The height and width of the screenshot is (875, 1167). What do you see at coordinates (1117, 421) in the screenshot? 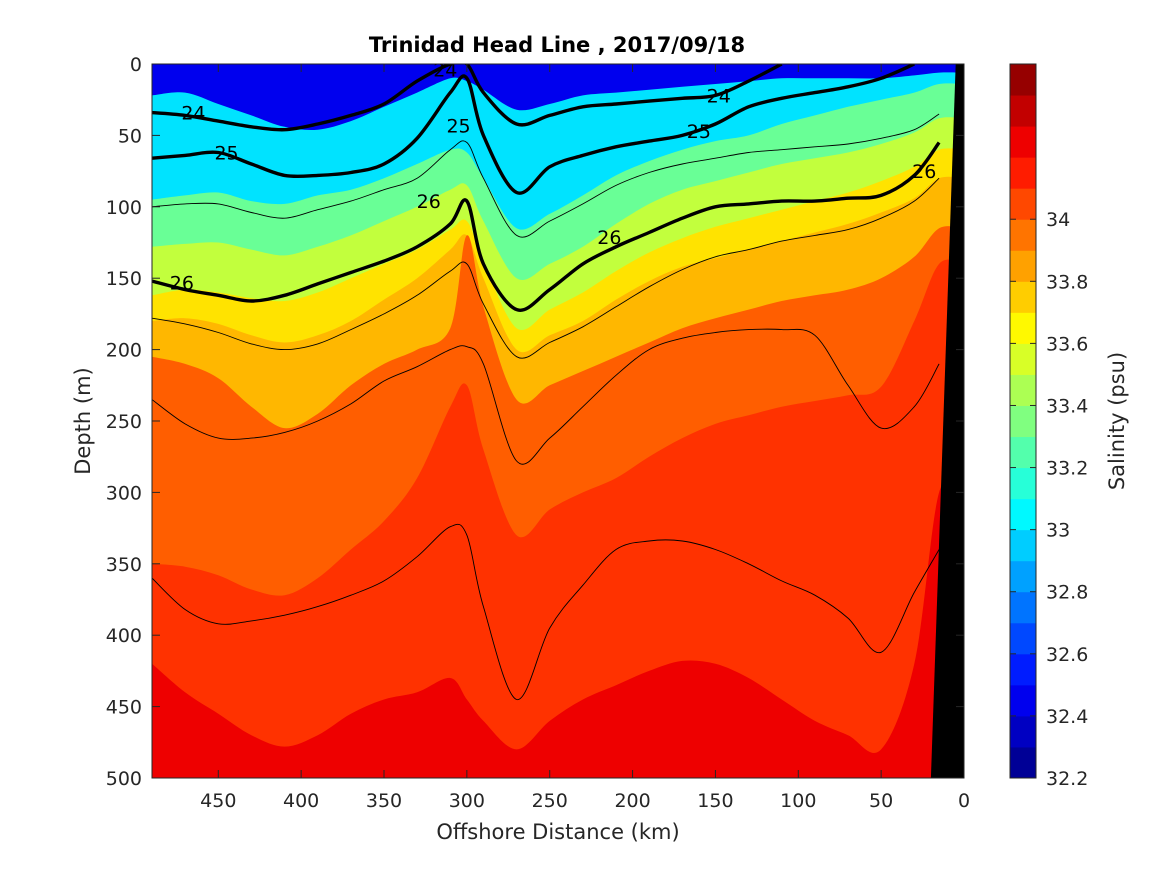
I see `colorbar-title: Salinity (psu)` at bounding box center [1117, 421].